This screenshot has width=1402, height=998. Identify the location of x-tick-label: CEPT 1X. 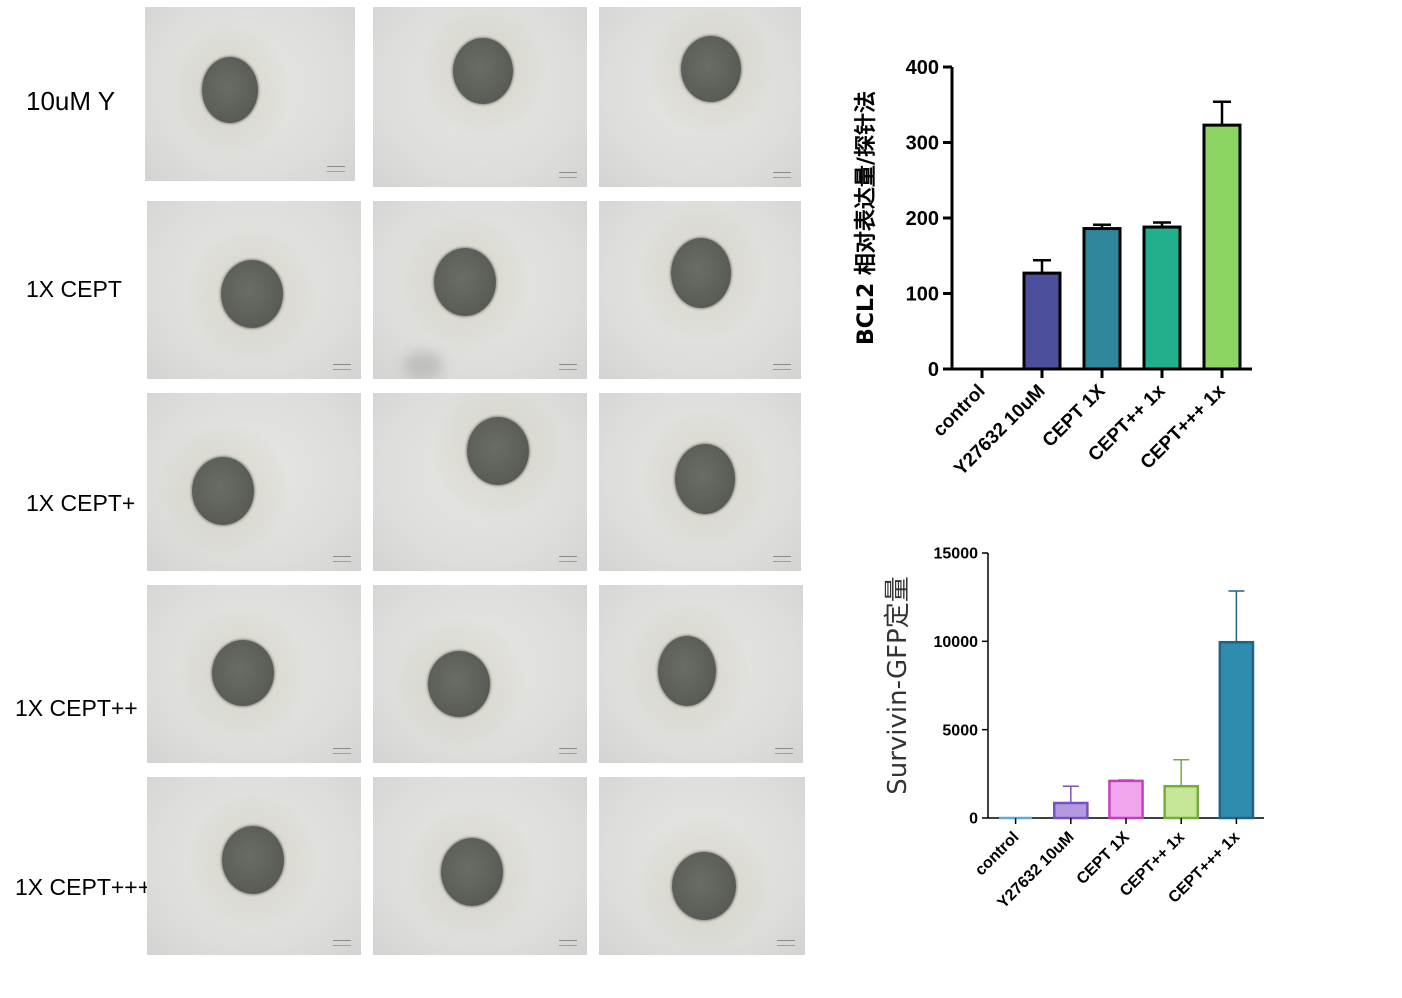
(1103, 858).